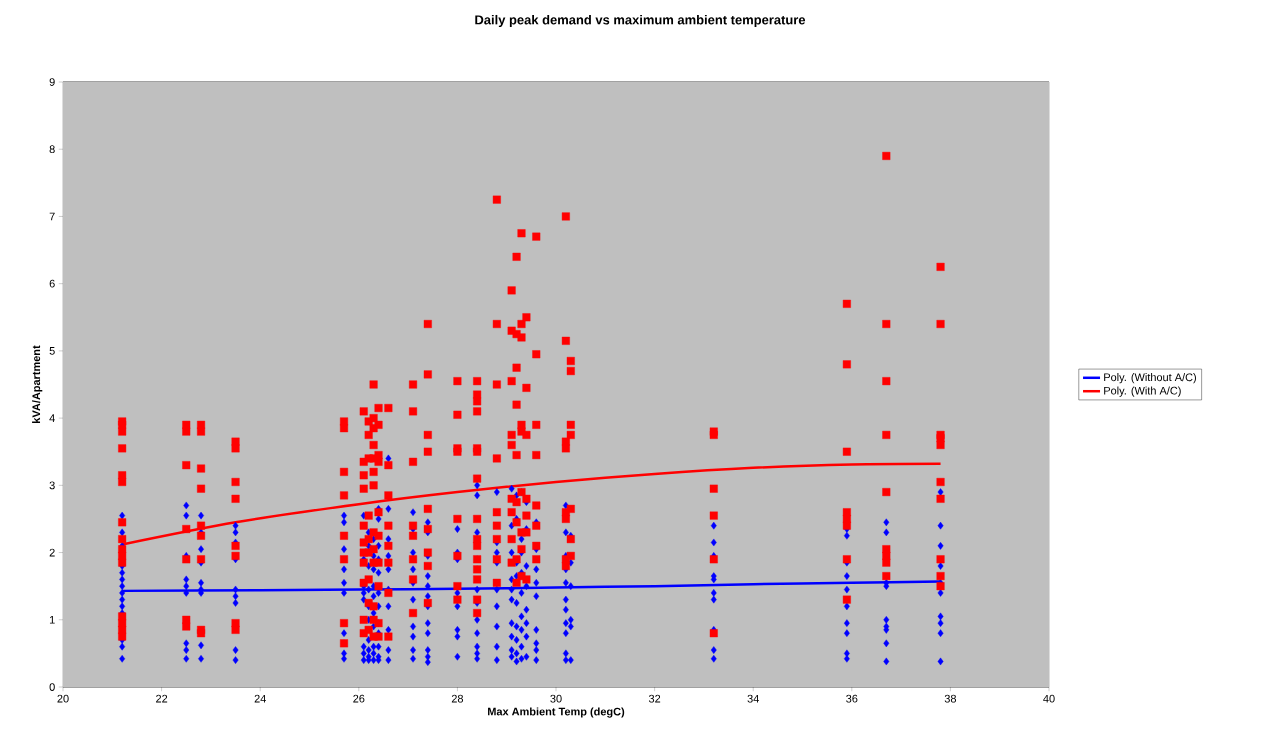  I want to click on legend-label: Poly. (Without A/C), so click(1150, 378).